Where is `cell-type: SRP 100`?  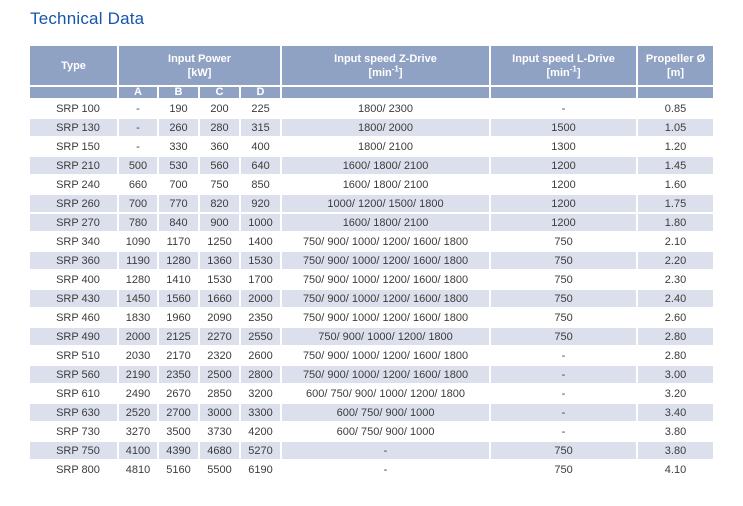 cell-type: SRP 100 is located at coordinates (74, 109).